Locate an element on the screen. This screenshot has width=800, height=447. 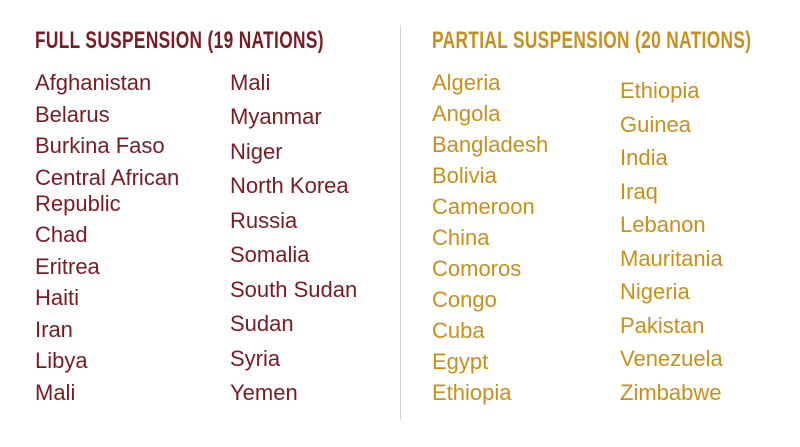
country: Niger is located at coordinates (256, 151).